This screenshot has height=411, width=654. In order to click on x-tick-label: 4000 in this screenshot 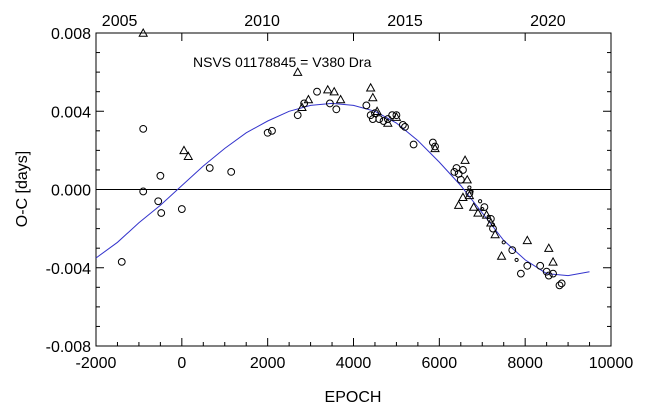, I will do `click(354, 363)`.